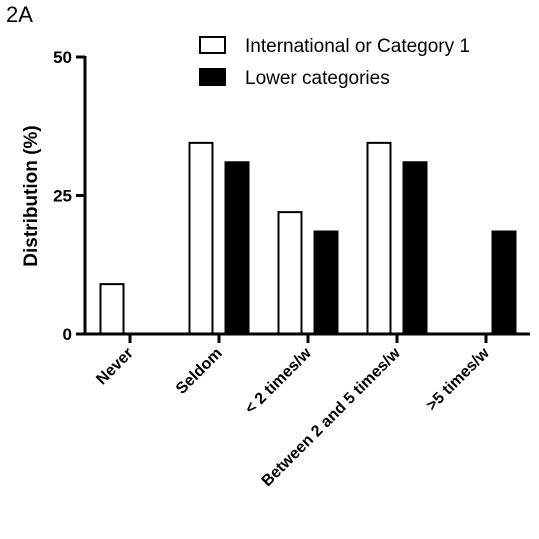 The image size is (539, 539). What do you see at coordinates (114, 366) in the screenshot?
I see `x-tick-label: Never` at bounding box center [114, 366].